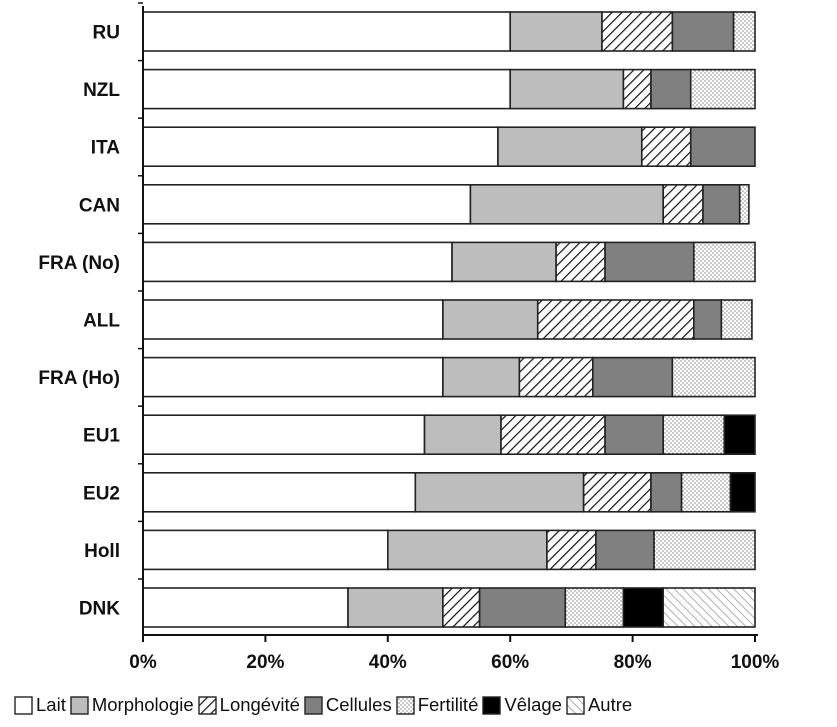 Image resolution: width=837 pixels, height=727 pixels. Describe the element at coordinates (744, 204) in the screenshot. I see `bar-segment-can-fertilite` at that location.